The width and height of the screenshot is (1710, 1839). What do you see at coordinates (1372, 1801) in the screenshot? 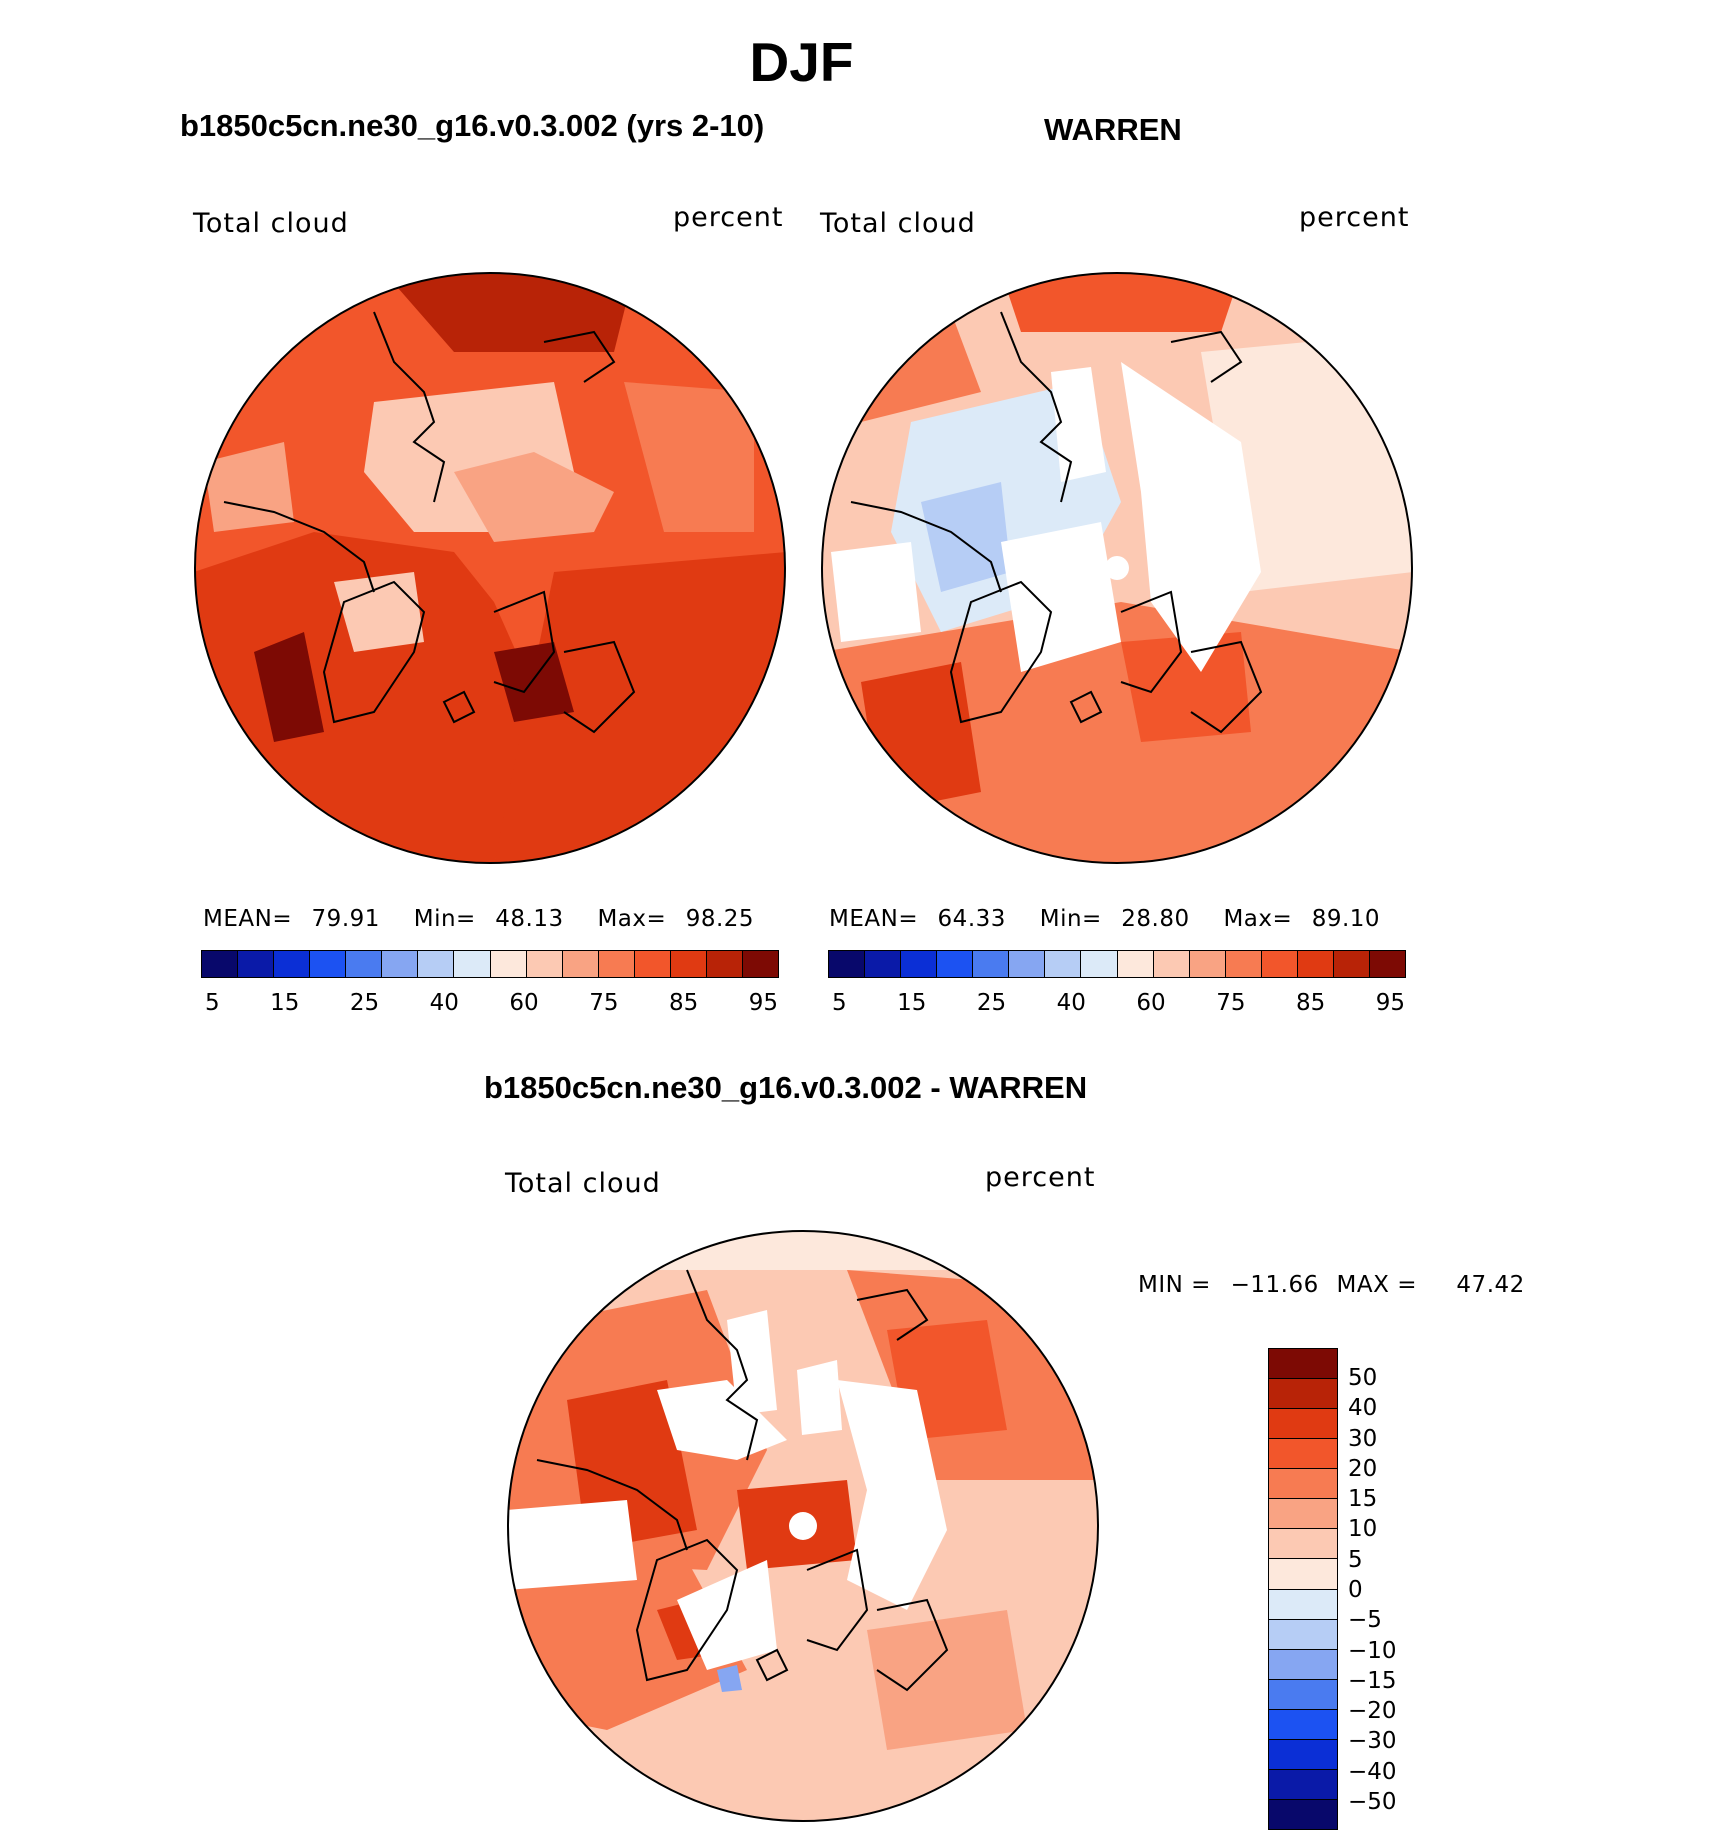
I see `colorbar-tick: −50` at bounding box center [1372, 1801].